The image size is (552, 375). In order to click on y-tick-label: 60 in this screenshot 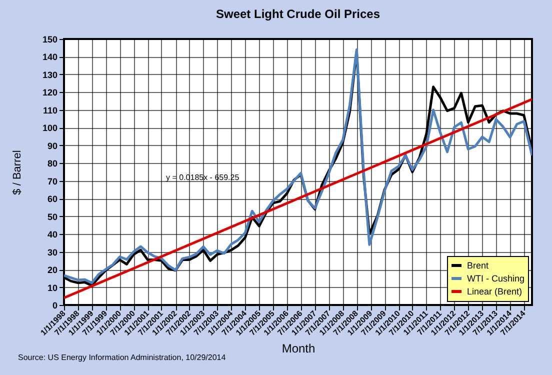, I will do `click(52, 199)`.